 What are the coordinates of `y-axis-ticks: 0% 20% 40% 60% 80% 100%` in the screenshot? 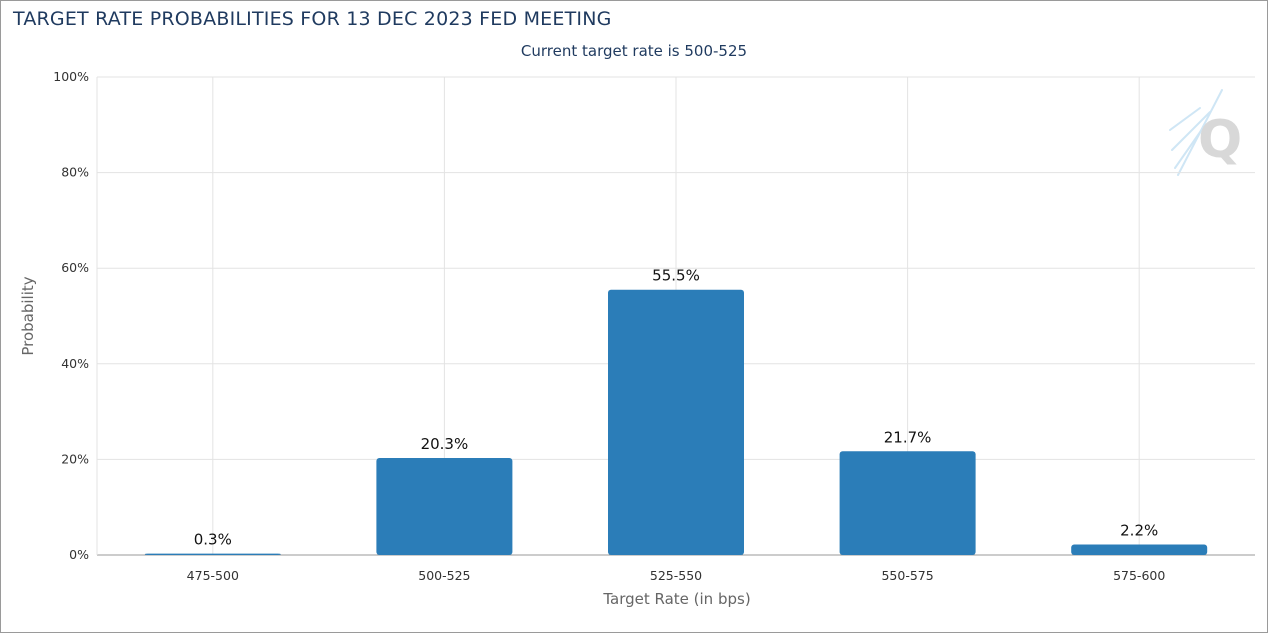 It's located at (71, 315).